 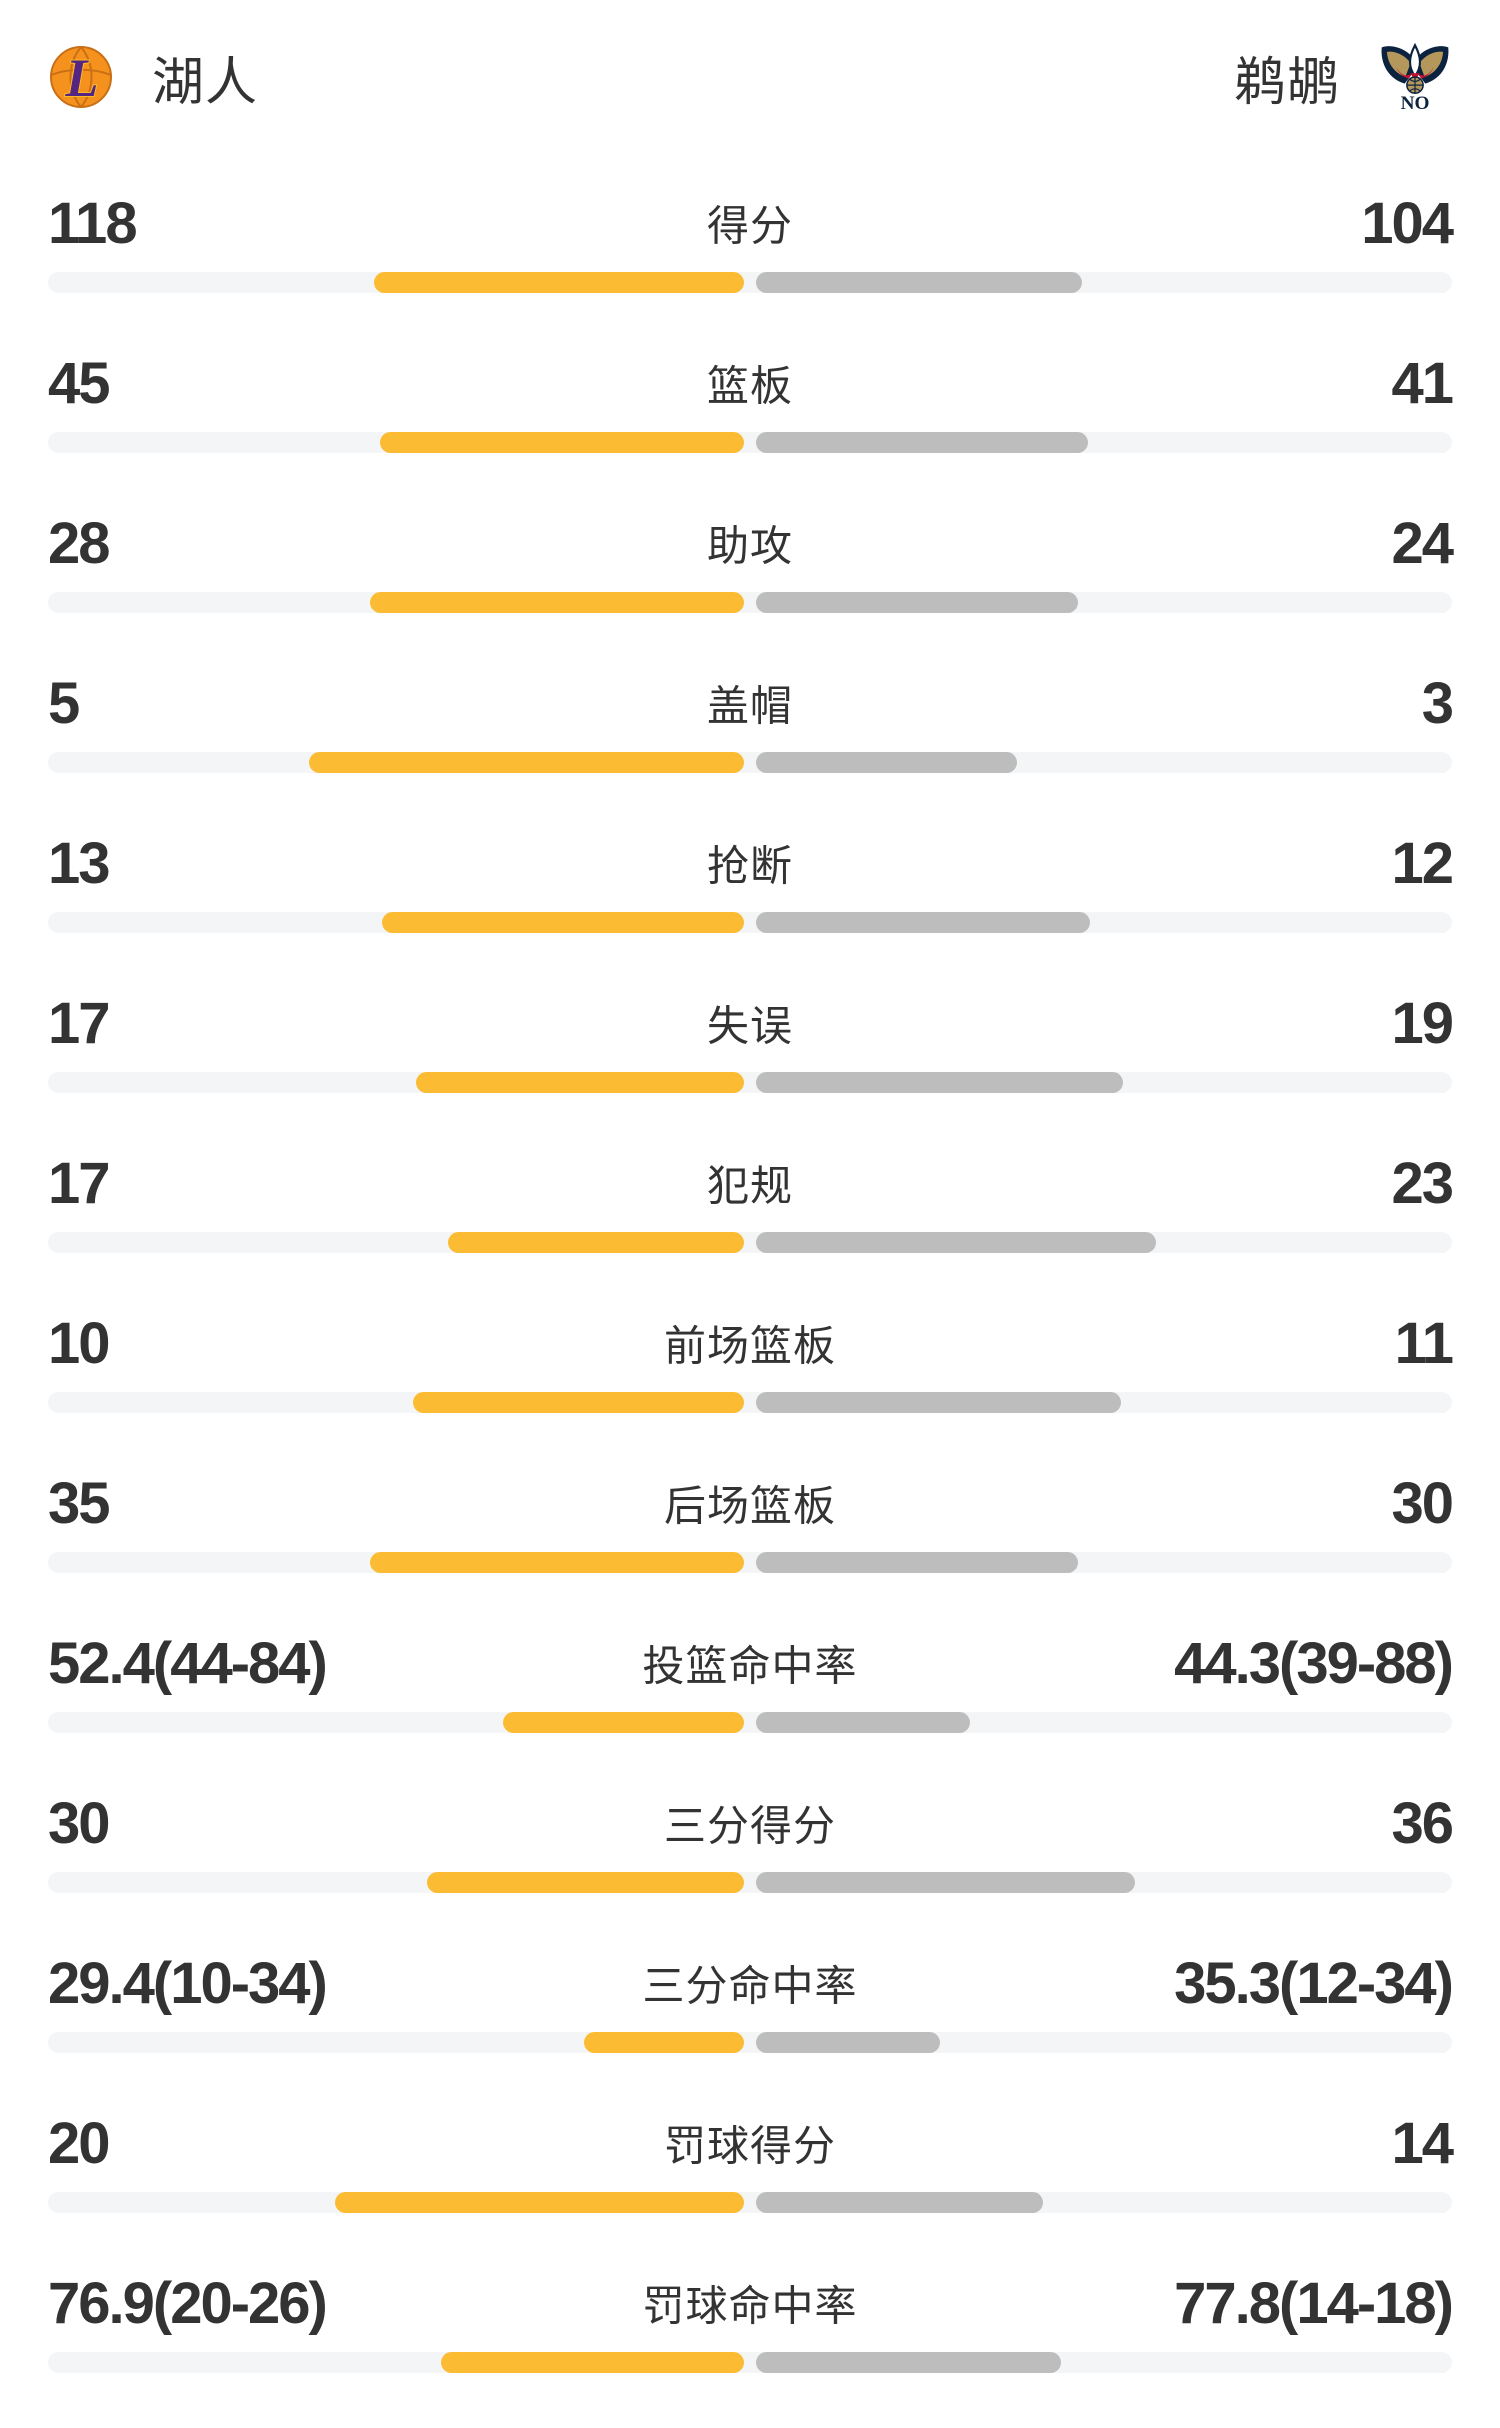 What do you see at coordinates (750, 1506) in the screenshot?
I see `stat-label: 后场篮板` at bounding box center [750, 1506].